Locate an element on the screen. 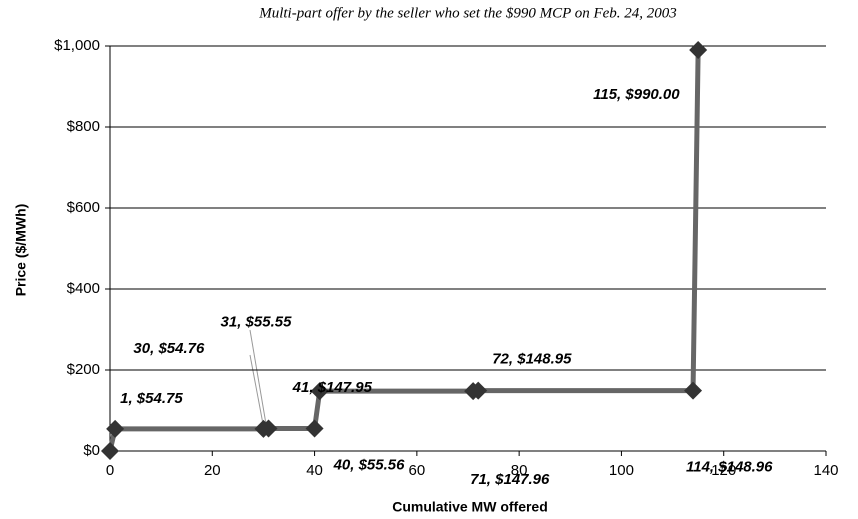  x-axis-title: Cumulative MW offered is located at coordinates (470, 507).